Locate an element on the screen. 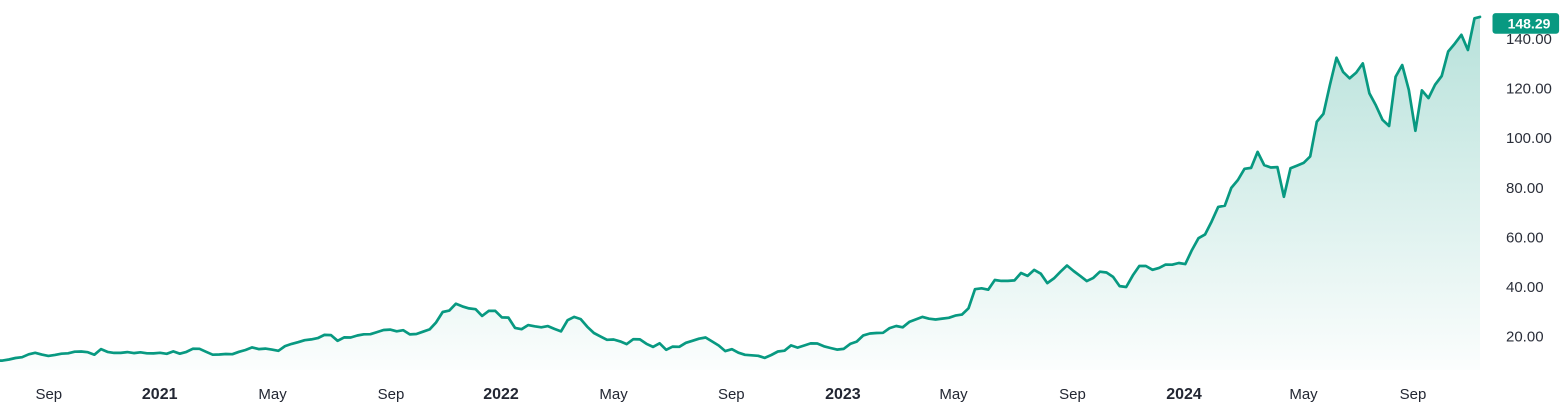 This screenshot has width=1568, height=419. svg-text: 2024 is located at coordinates (1184, 394).